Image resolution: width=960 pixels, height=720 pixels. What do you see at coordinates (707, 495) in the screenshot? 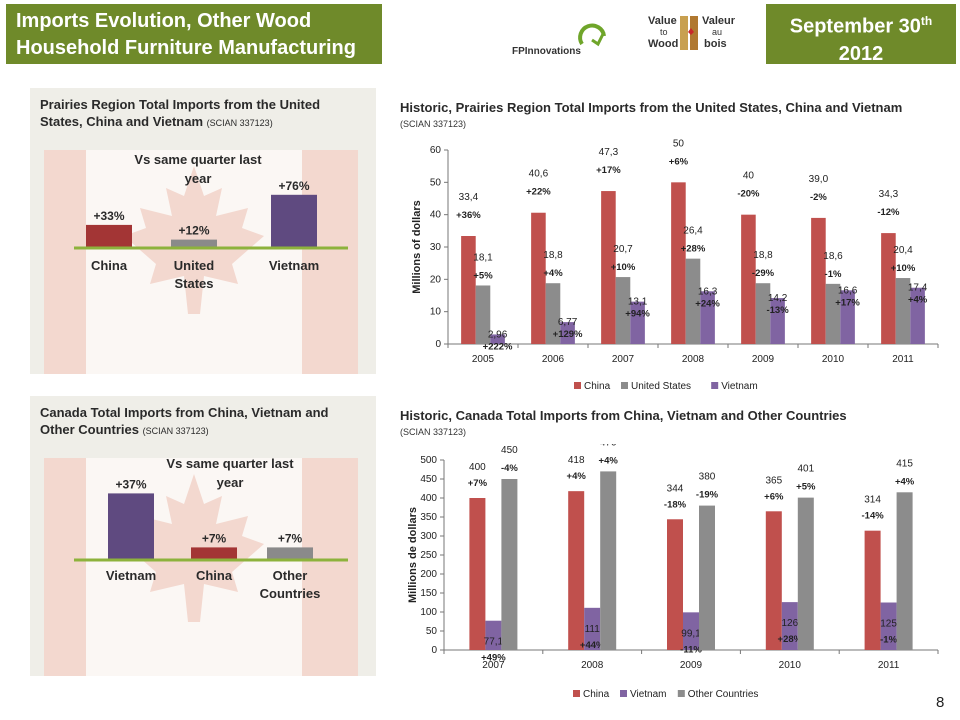
I see `change-label: -19%` at bounding box center [707, 495].